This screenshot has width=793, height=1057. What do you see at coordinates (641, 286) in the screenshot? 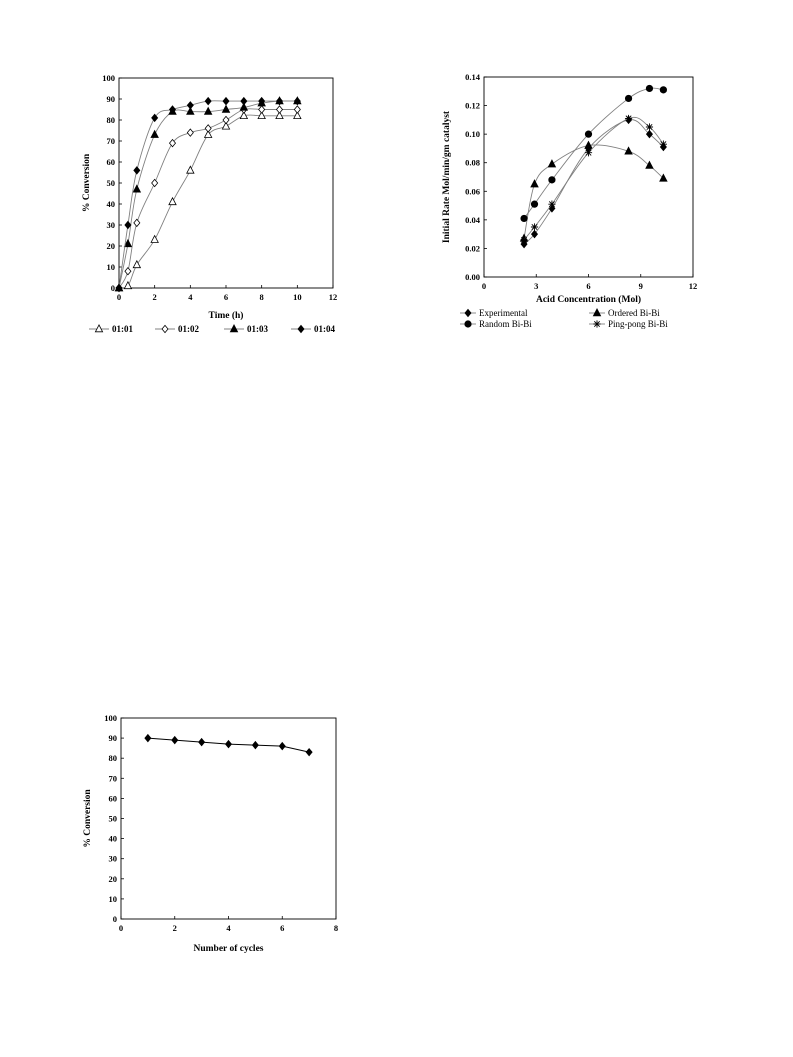
I see `x-tick-label: 9` at bounding box center [641, 286].